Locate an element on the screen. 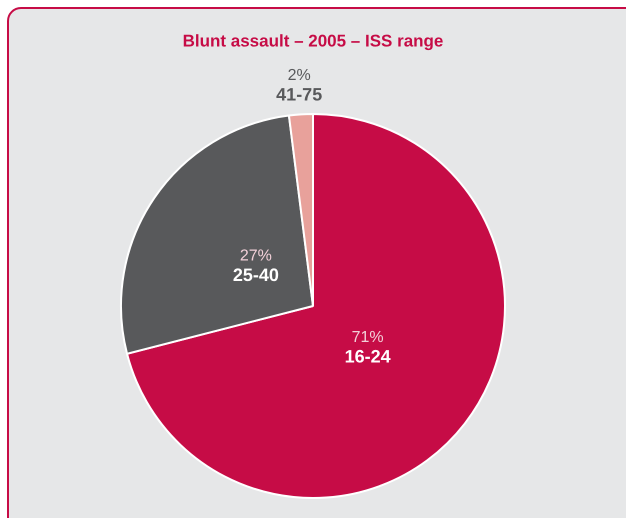  data-label: 71% is located at coordinates (368, 337).